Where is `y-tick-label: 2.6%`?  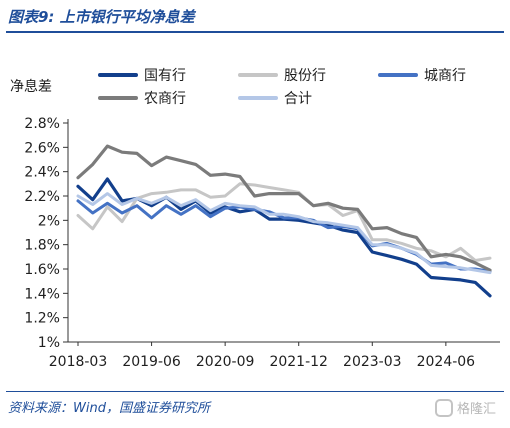 y-tick-label: 2.6% is located at coordinates (42, 148).